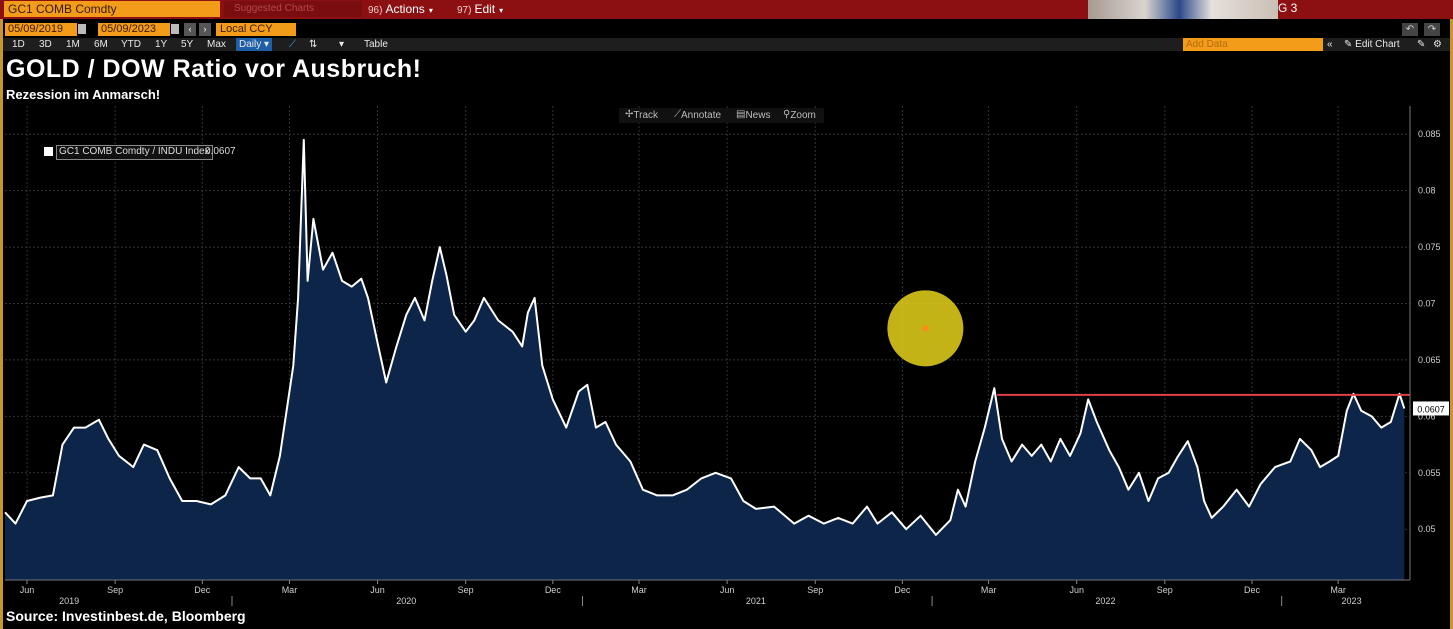 Image resolution: width=1453 pixels, height=629 pixels. I want to click on line-chart-icon: ⟋, so click(292, 44).